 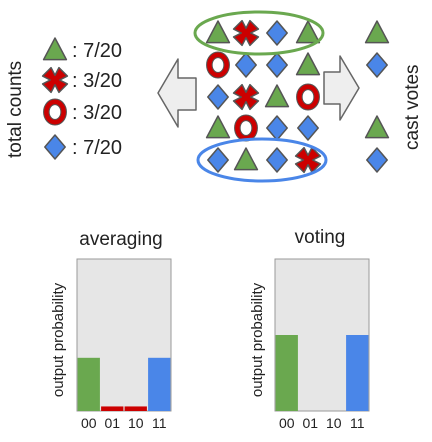 I want to click on legend-ring-icon, so click(x=55, y=112).